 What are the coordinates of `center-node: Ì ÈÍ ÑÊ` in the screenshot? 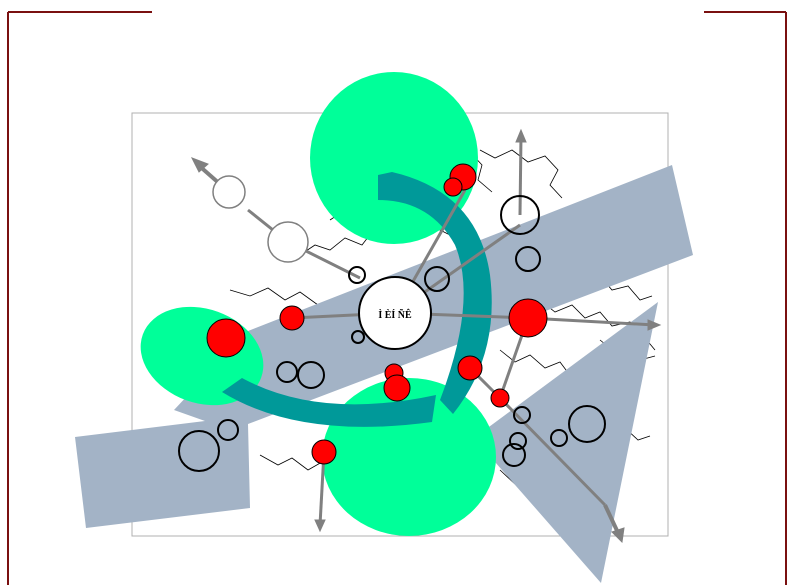 It's located at (395, 313).